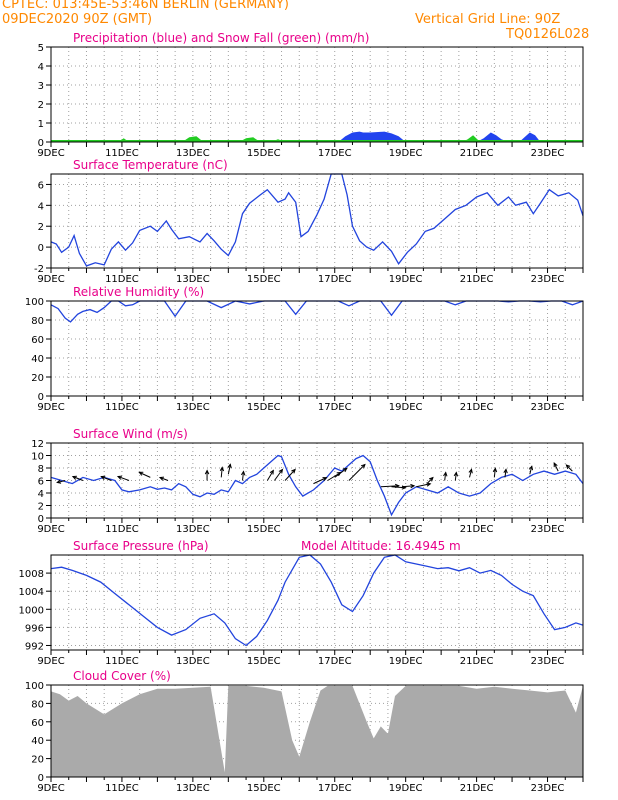 The height and width of the screenshot is (800, 618). What do you see at coordinates (317, 221) in the screenshot?
I see `temp-frame` at bounding box center [317, 221].